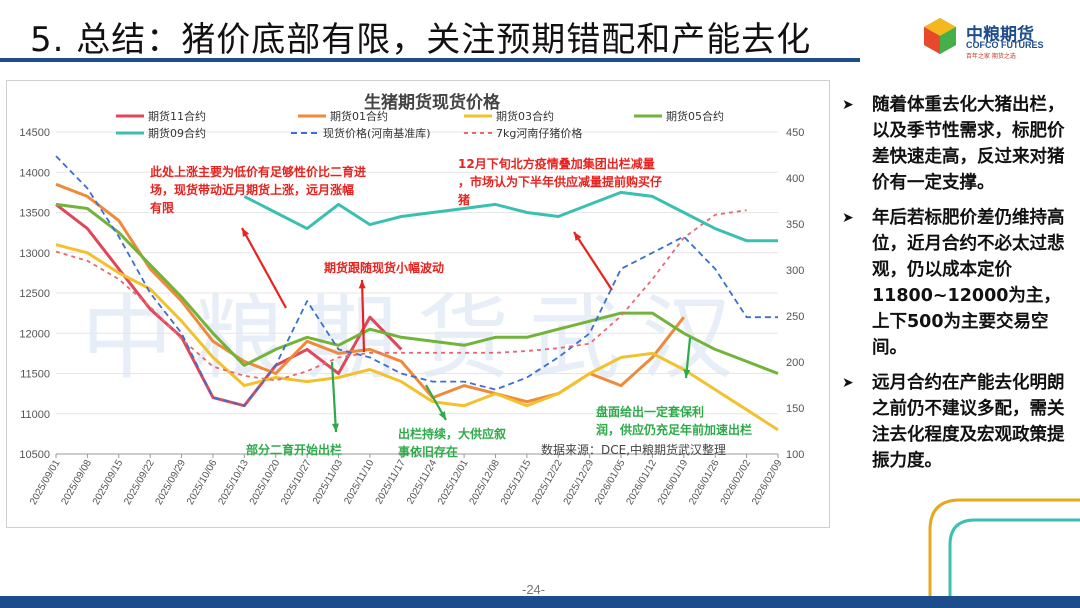 The width and height of the screenshot is (1080, 608). Describe the element at coordinates (633, 449) in the screenshot. I see `data-source-text: 数据来源：DCE,中粮期货武汉整理` at that location.